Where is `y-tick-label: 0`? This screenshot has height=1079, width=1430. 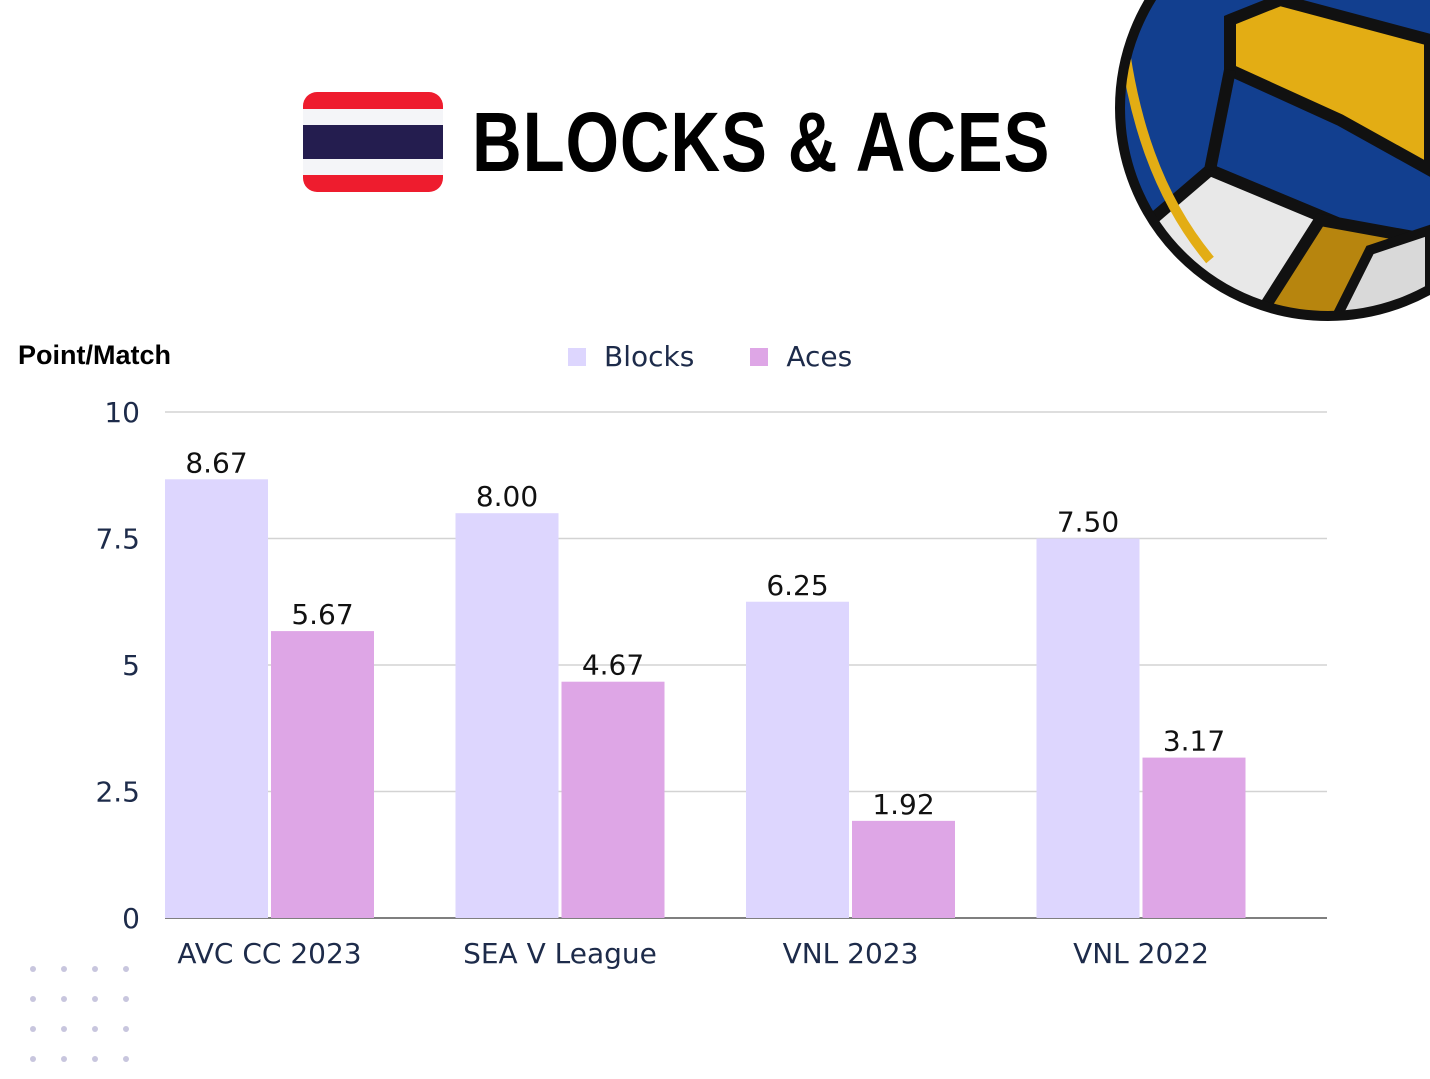 y-tick-label: 0 is located at coordinates (131, 918).